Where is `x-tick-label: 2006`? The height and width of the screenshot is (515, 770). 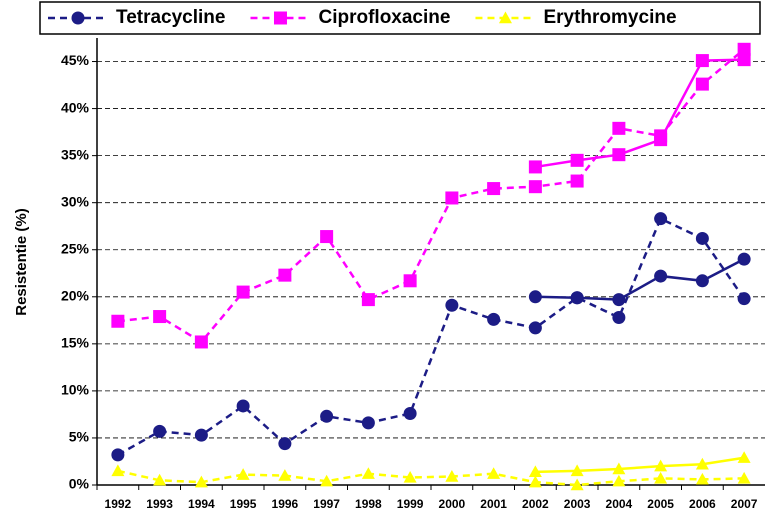
x-tick-label: 2006 is located at coordinates (702, 504).